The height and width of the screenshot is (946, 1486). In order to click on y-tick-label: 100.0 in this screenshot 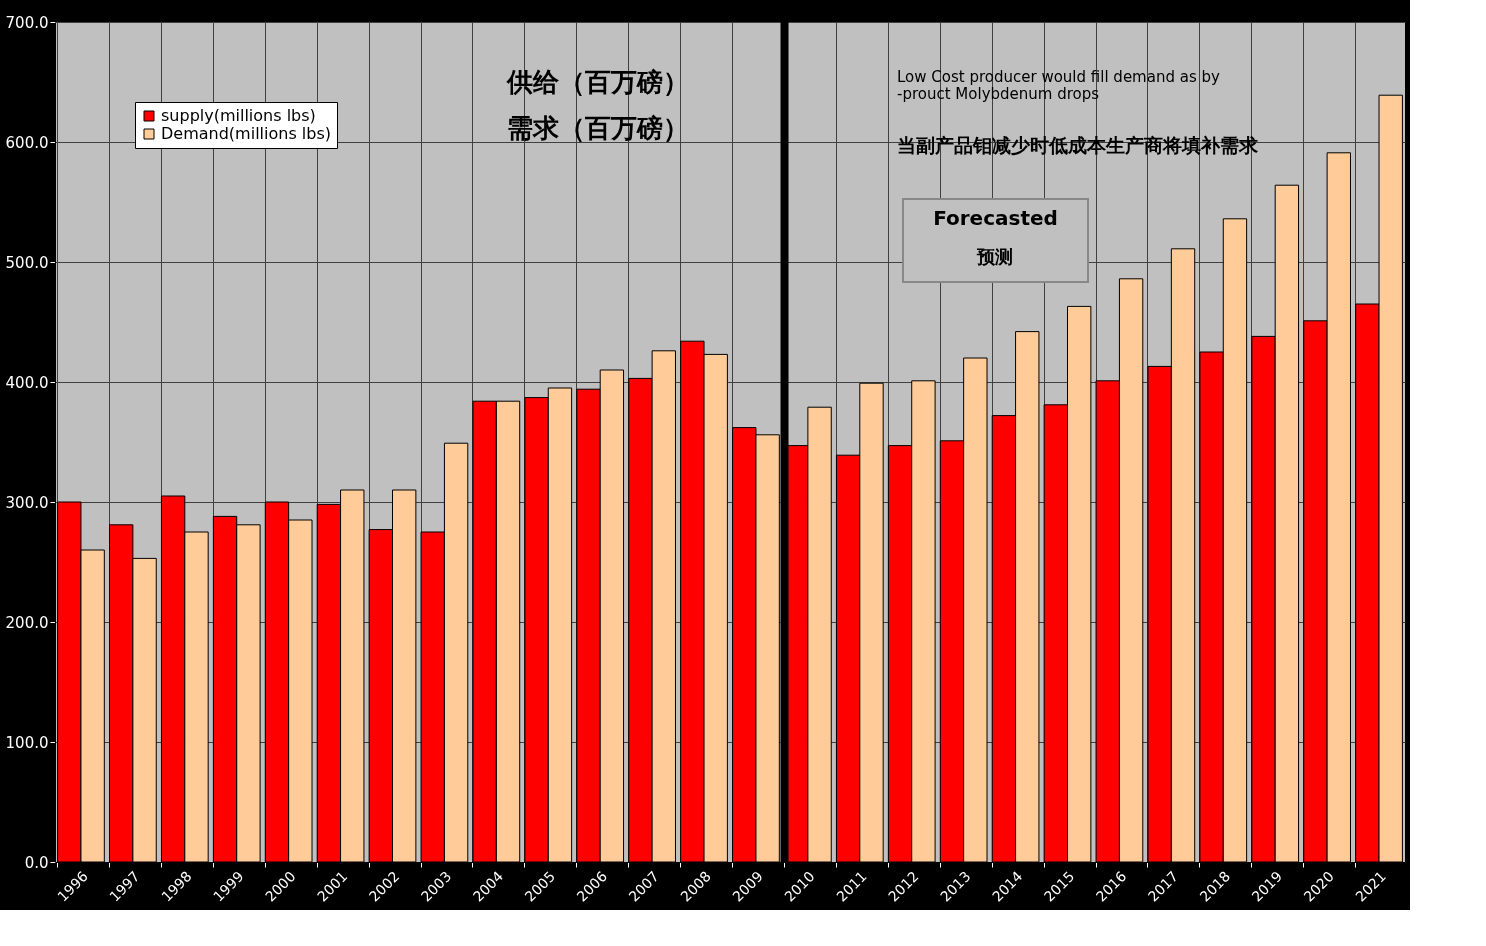, I will do `click(27, 742)`.